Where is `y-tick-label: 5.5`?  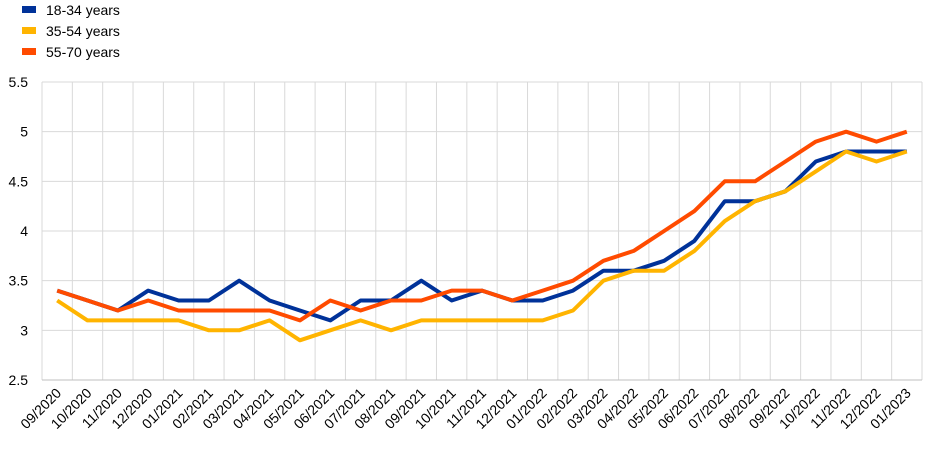 y-tick-label: 5.5 is located at coordinates (19, 82).